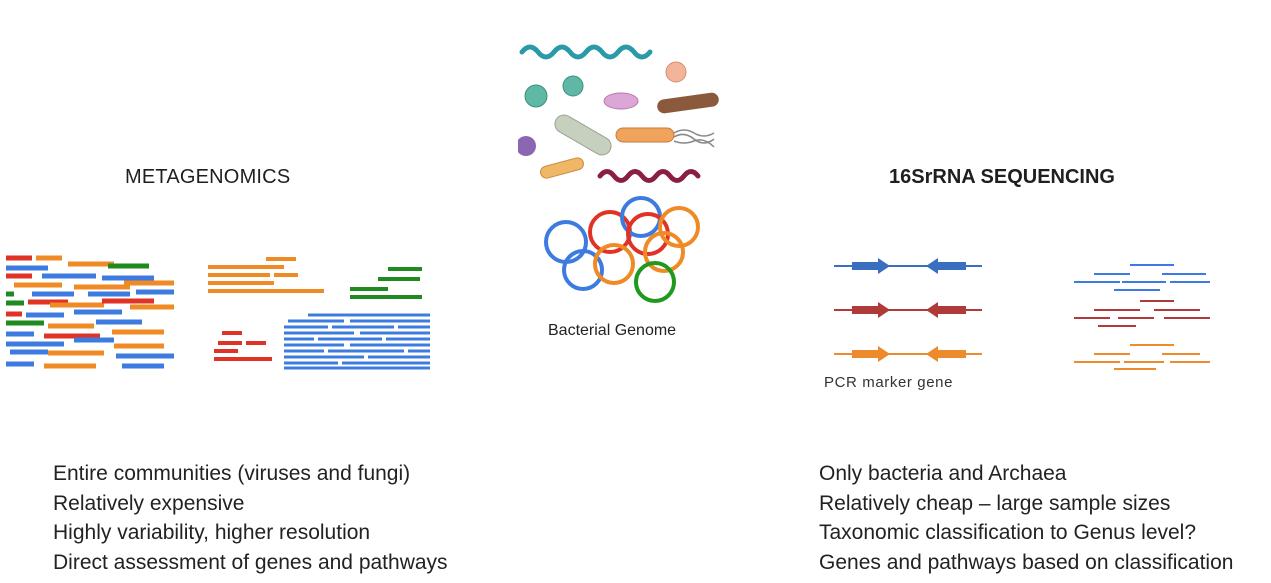  I want to click on pcr-marker-gene-illustration, so click(908, 310).